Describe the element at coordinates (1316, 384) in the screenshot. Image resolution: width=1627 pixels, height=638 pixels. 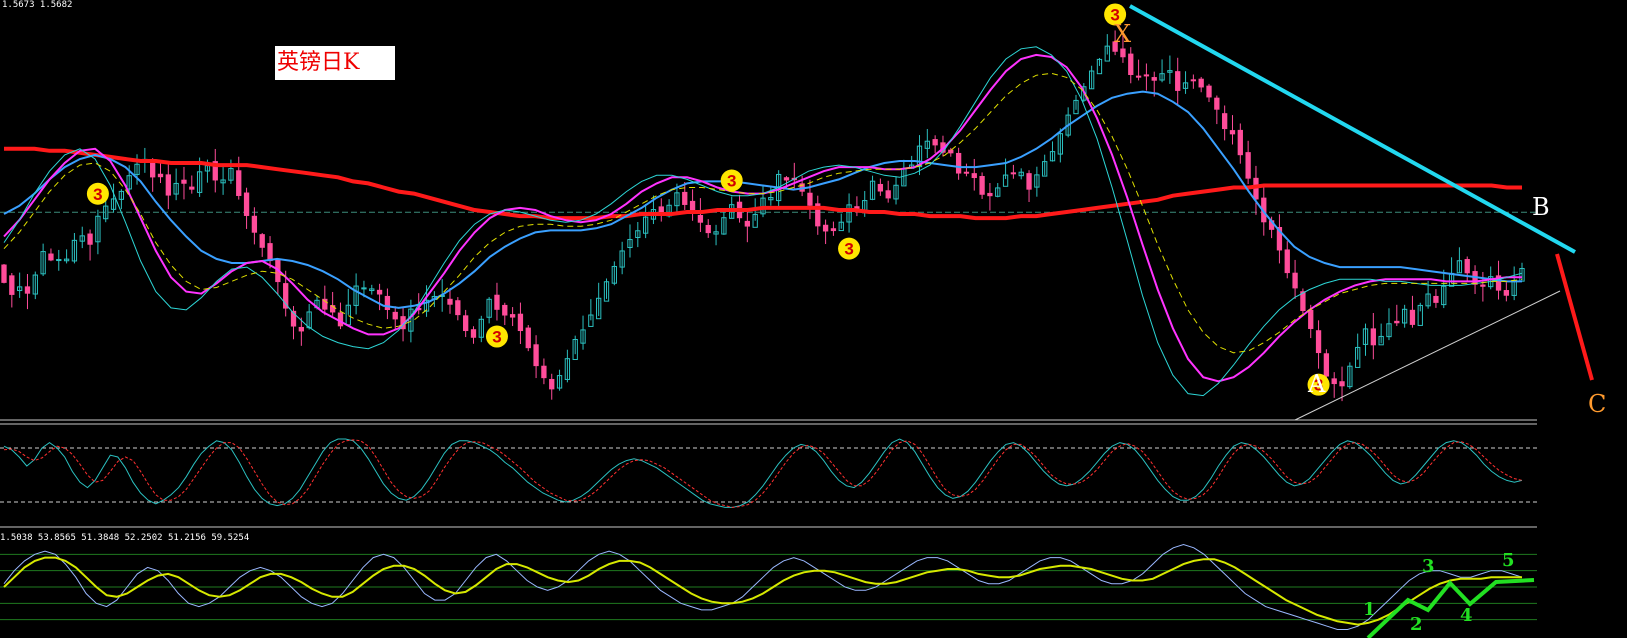
I see `point-a-label: A` at that location.